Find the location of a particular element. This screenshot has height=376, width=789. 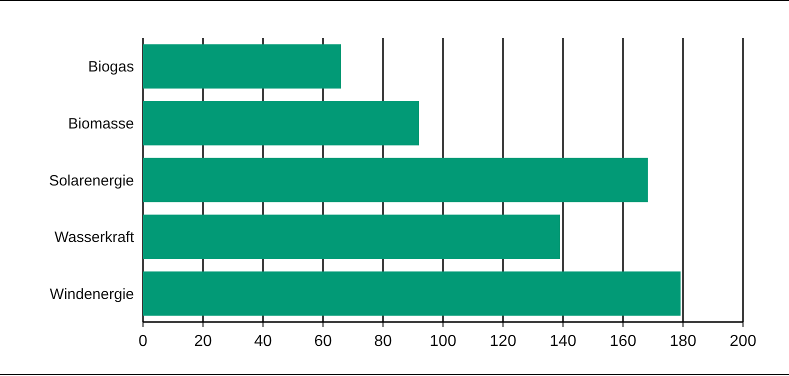

x-tick-label: 60 is located at coordinates (323, 341).